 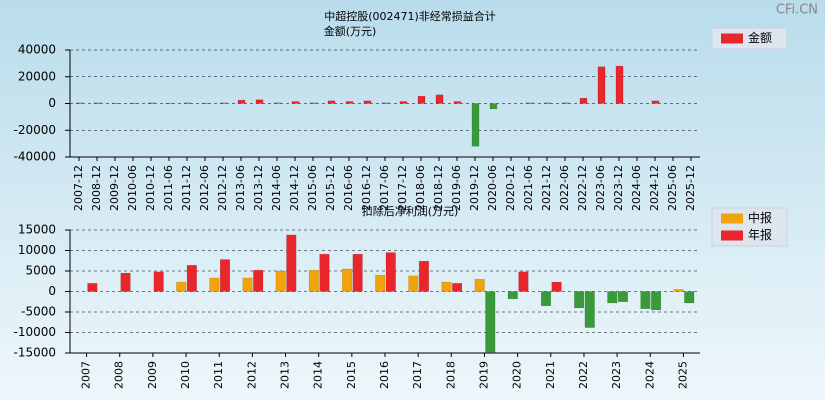 What do you see at coordinates (34, 353) in the screenshot?
I see `y-tick-label: -15000` at bounding box center [34, 353].